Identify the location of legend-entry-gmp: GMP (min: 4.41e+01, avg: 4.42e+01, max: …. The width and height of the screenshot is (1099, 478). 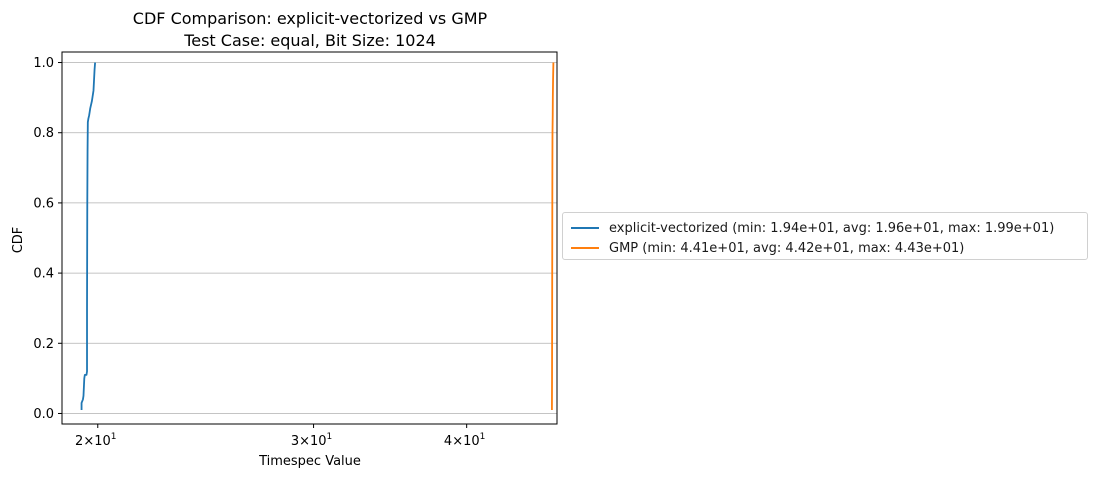
(767, 248).